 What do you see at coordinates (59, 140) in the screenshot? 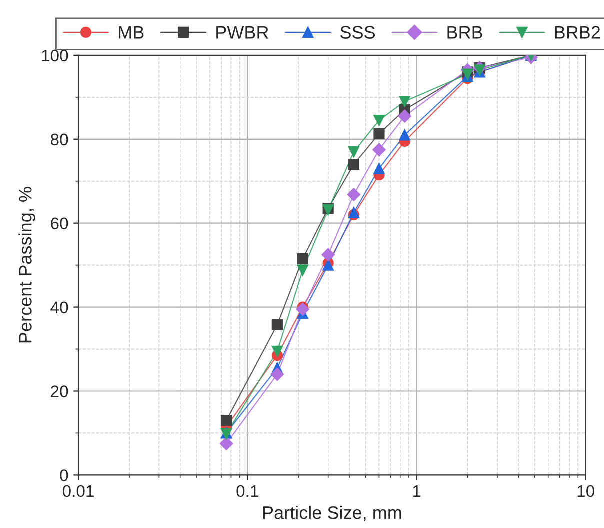
I see `y-tick-label: 80` at bounding box center [59, 140].